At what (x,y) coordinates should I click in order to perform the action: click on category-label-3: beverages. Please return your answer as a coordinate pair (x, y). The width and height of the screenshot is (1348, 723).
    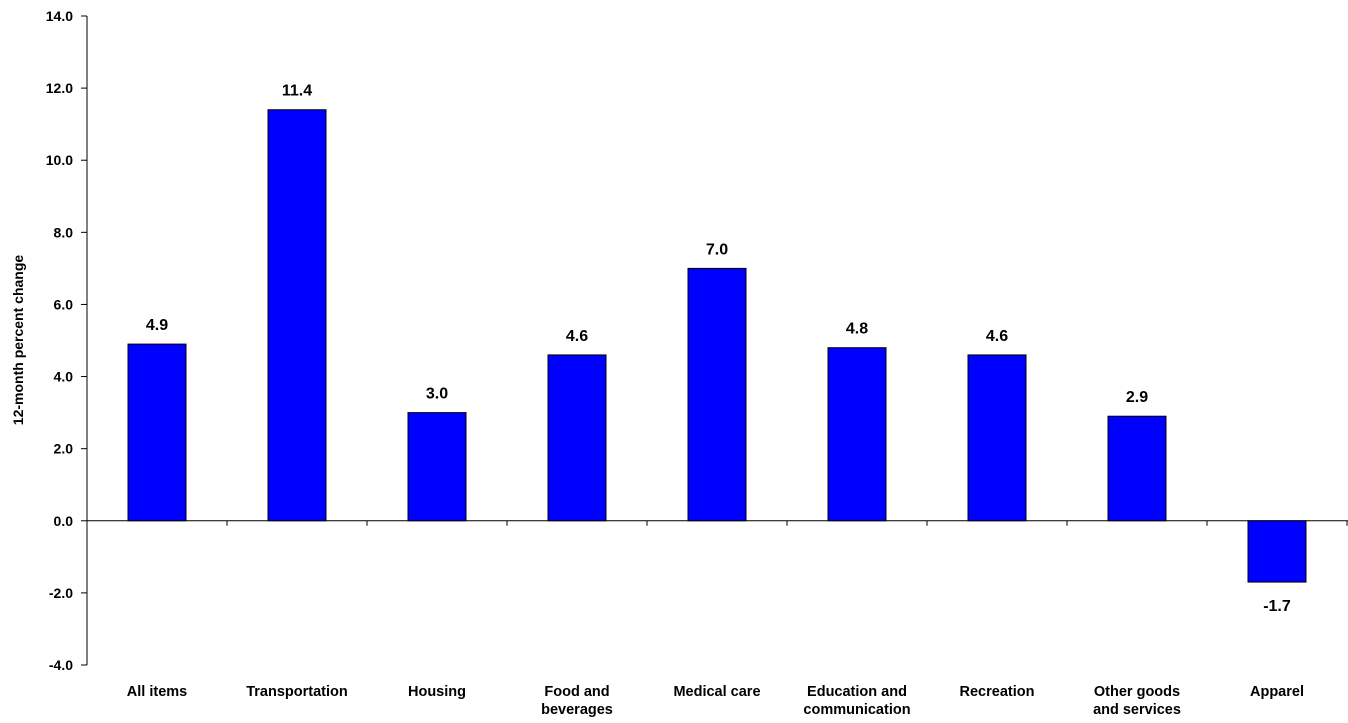
    Looking at the image, I should click on (577, 710).